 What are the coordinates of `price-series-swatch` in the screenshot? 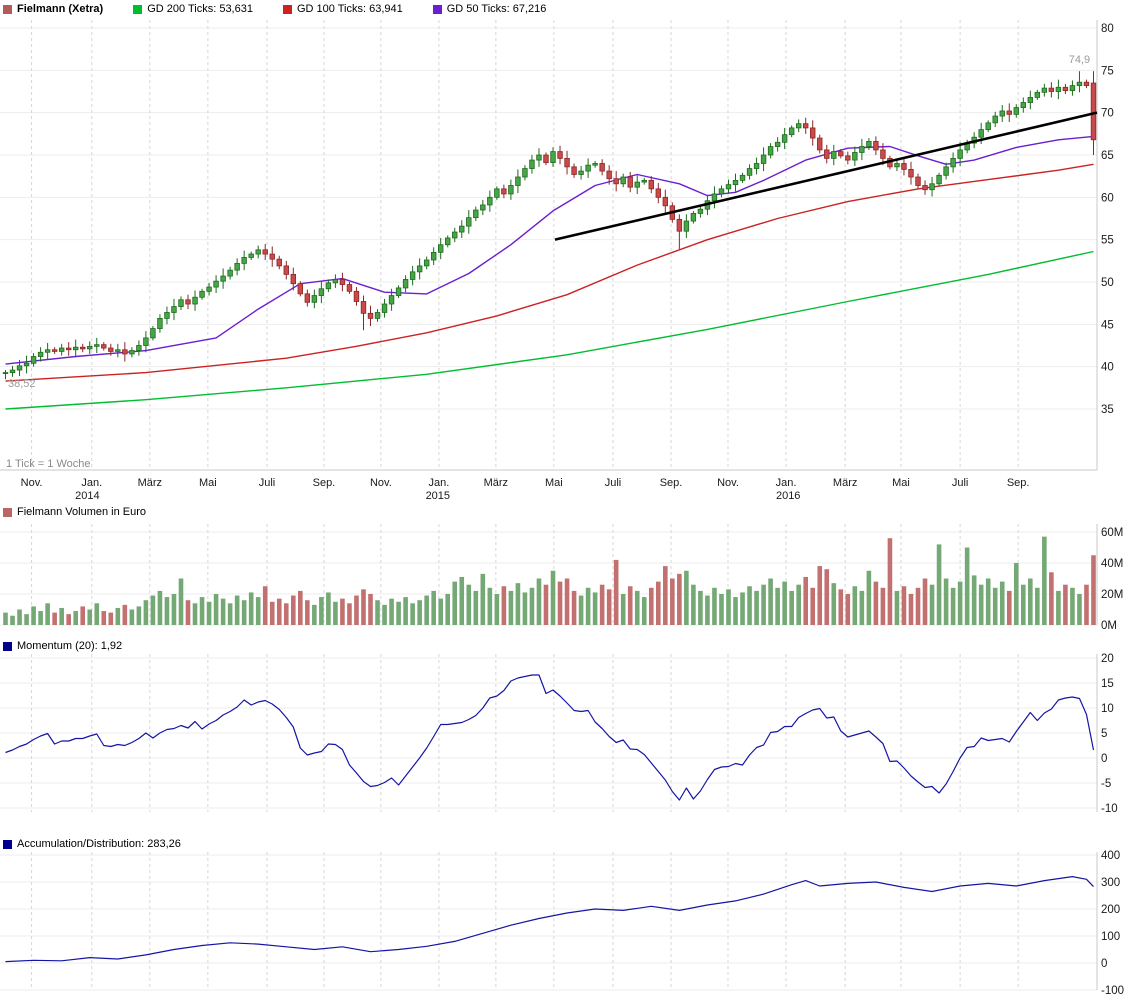 It's located at (7, 9).